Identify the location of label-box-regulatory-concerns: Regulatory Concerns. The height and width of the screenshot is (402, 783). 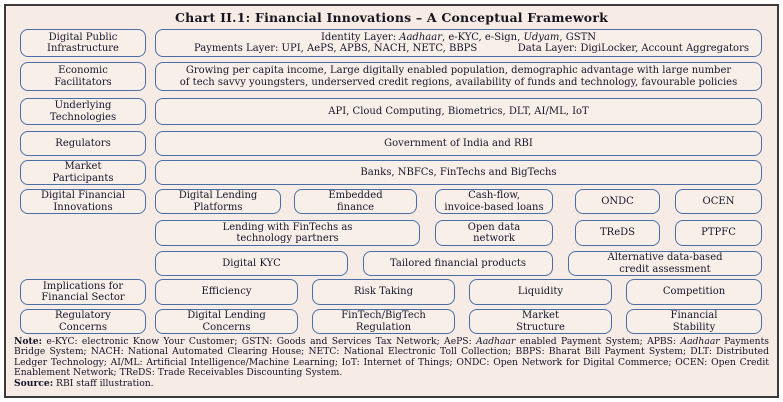
(83, 321).